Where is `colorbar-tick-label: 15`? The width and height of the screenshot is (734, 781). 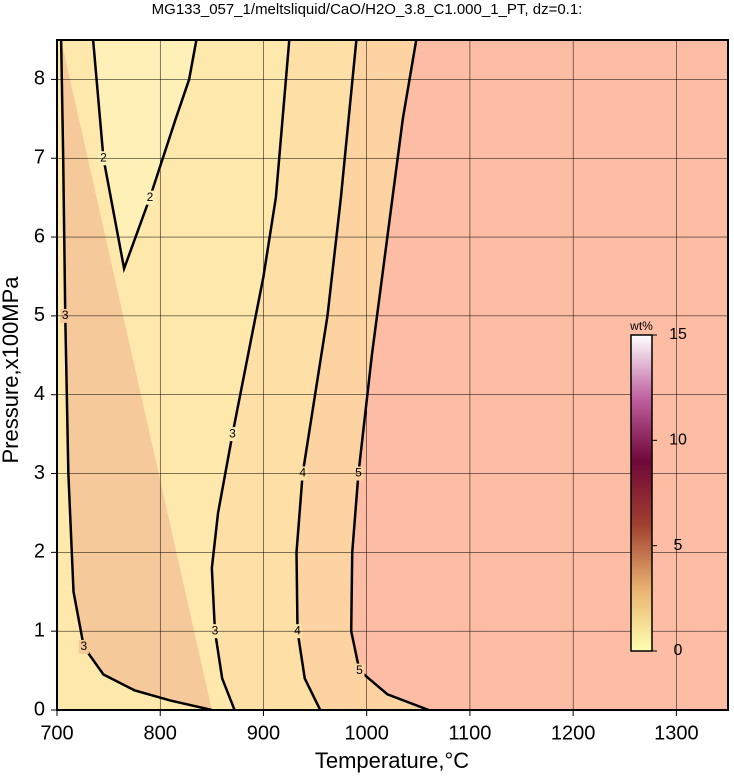 colorbar-tick-label: 15 is located at coordinates (678, 334).